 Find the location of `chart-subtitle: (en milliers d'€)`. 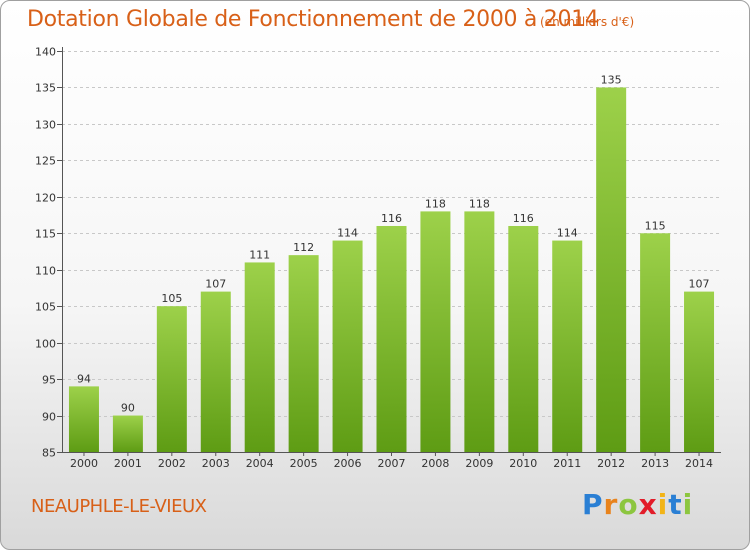

chart-subtitle: (en milliers d'€) is located at coordinates (587, 22).